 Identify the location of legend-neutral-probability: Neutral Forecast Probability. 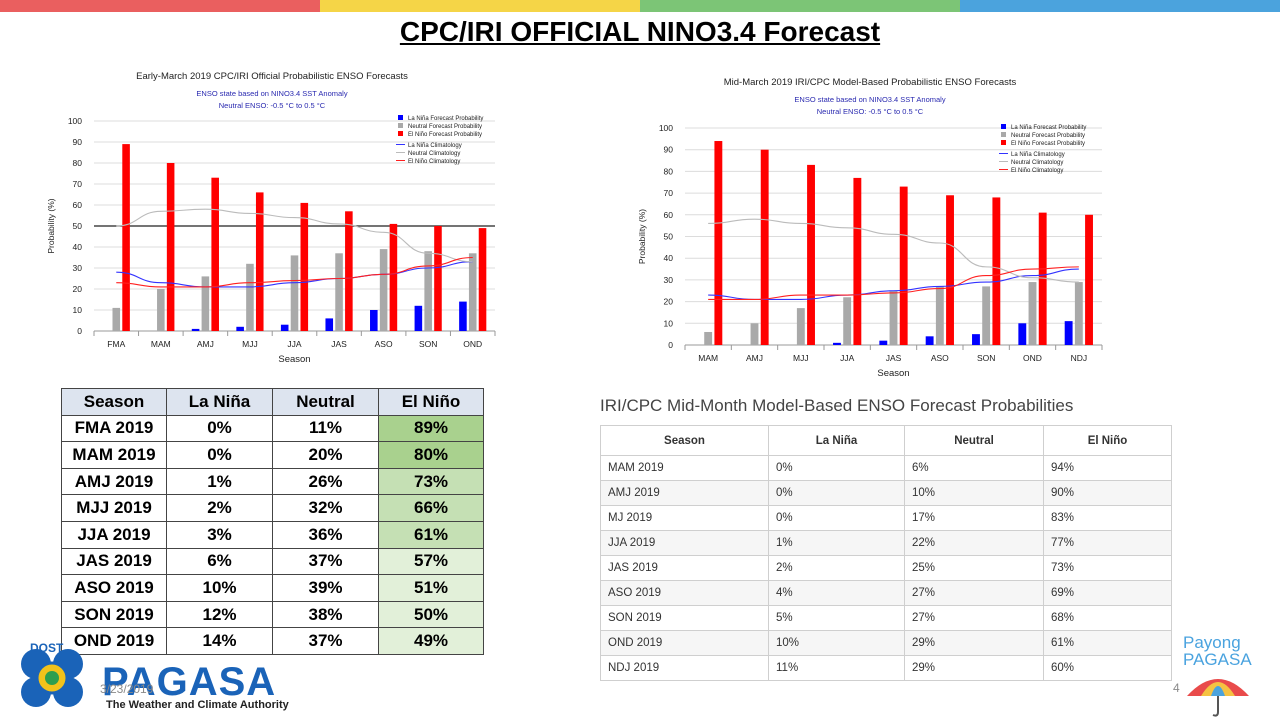
(445, 127).